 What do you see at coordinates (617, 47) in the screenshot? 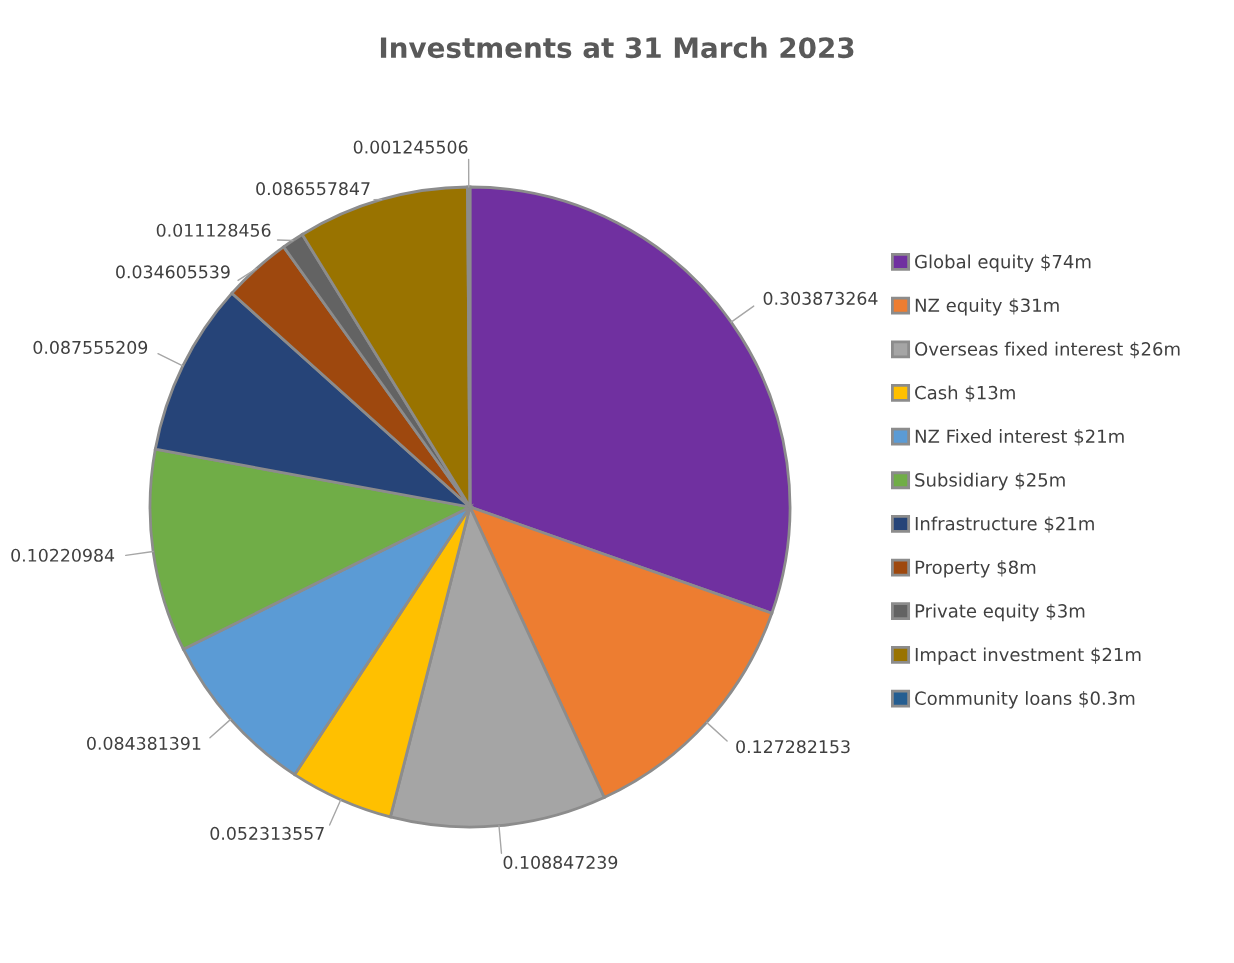
I see `chart-title: Investments at 31 March 2023` at bounding box center [617, 47].